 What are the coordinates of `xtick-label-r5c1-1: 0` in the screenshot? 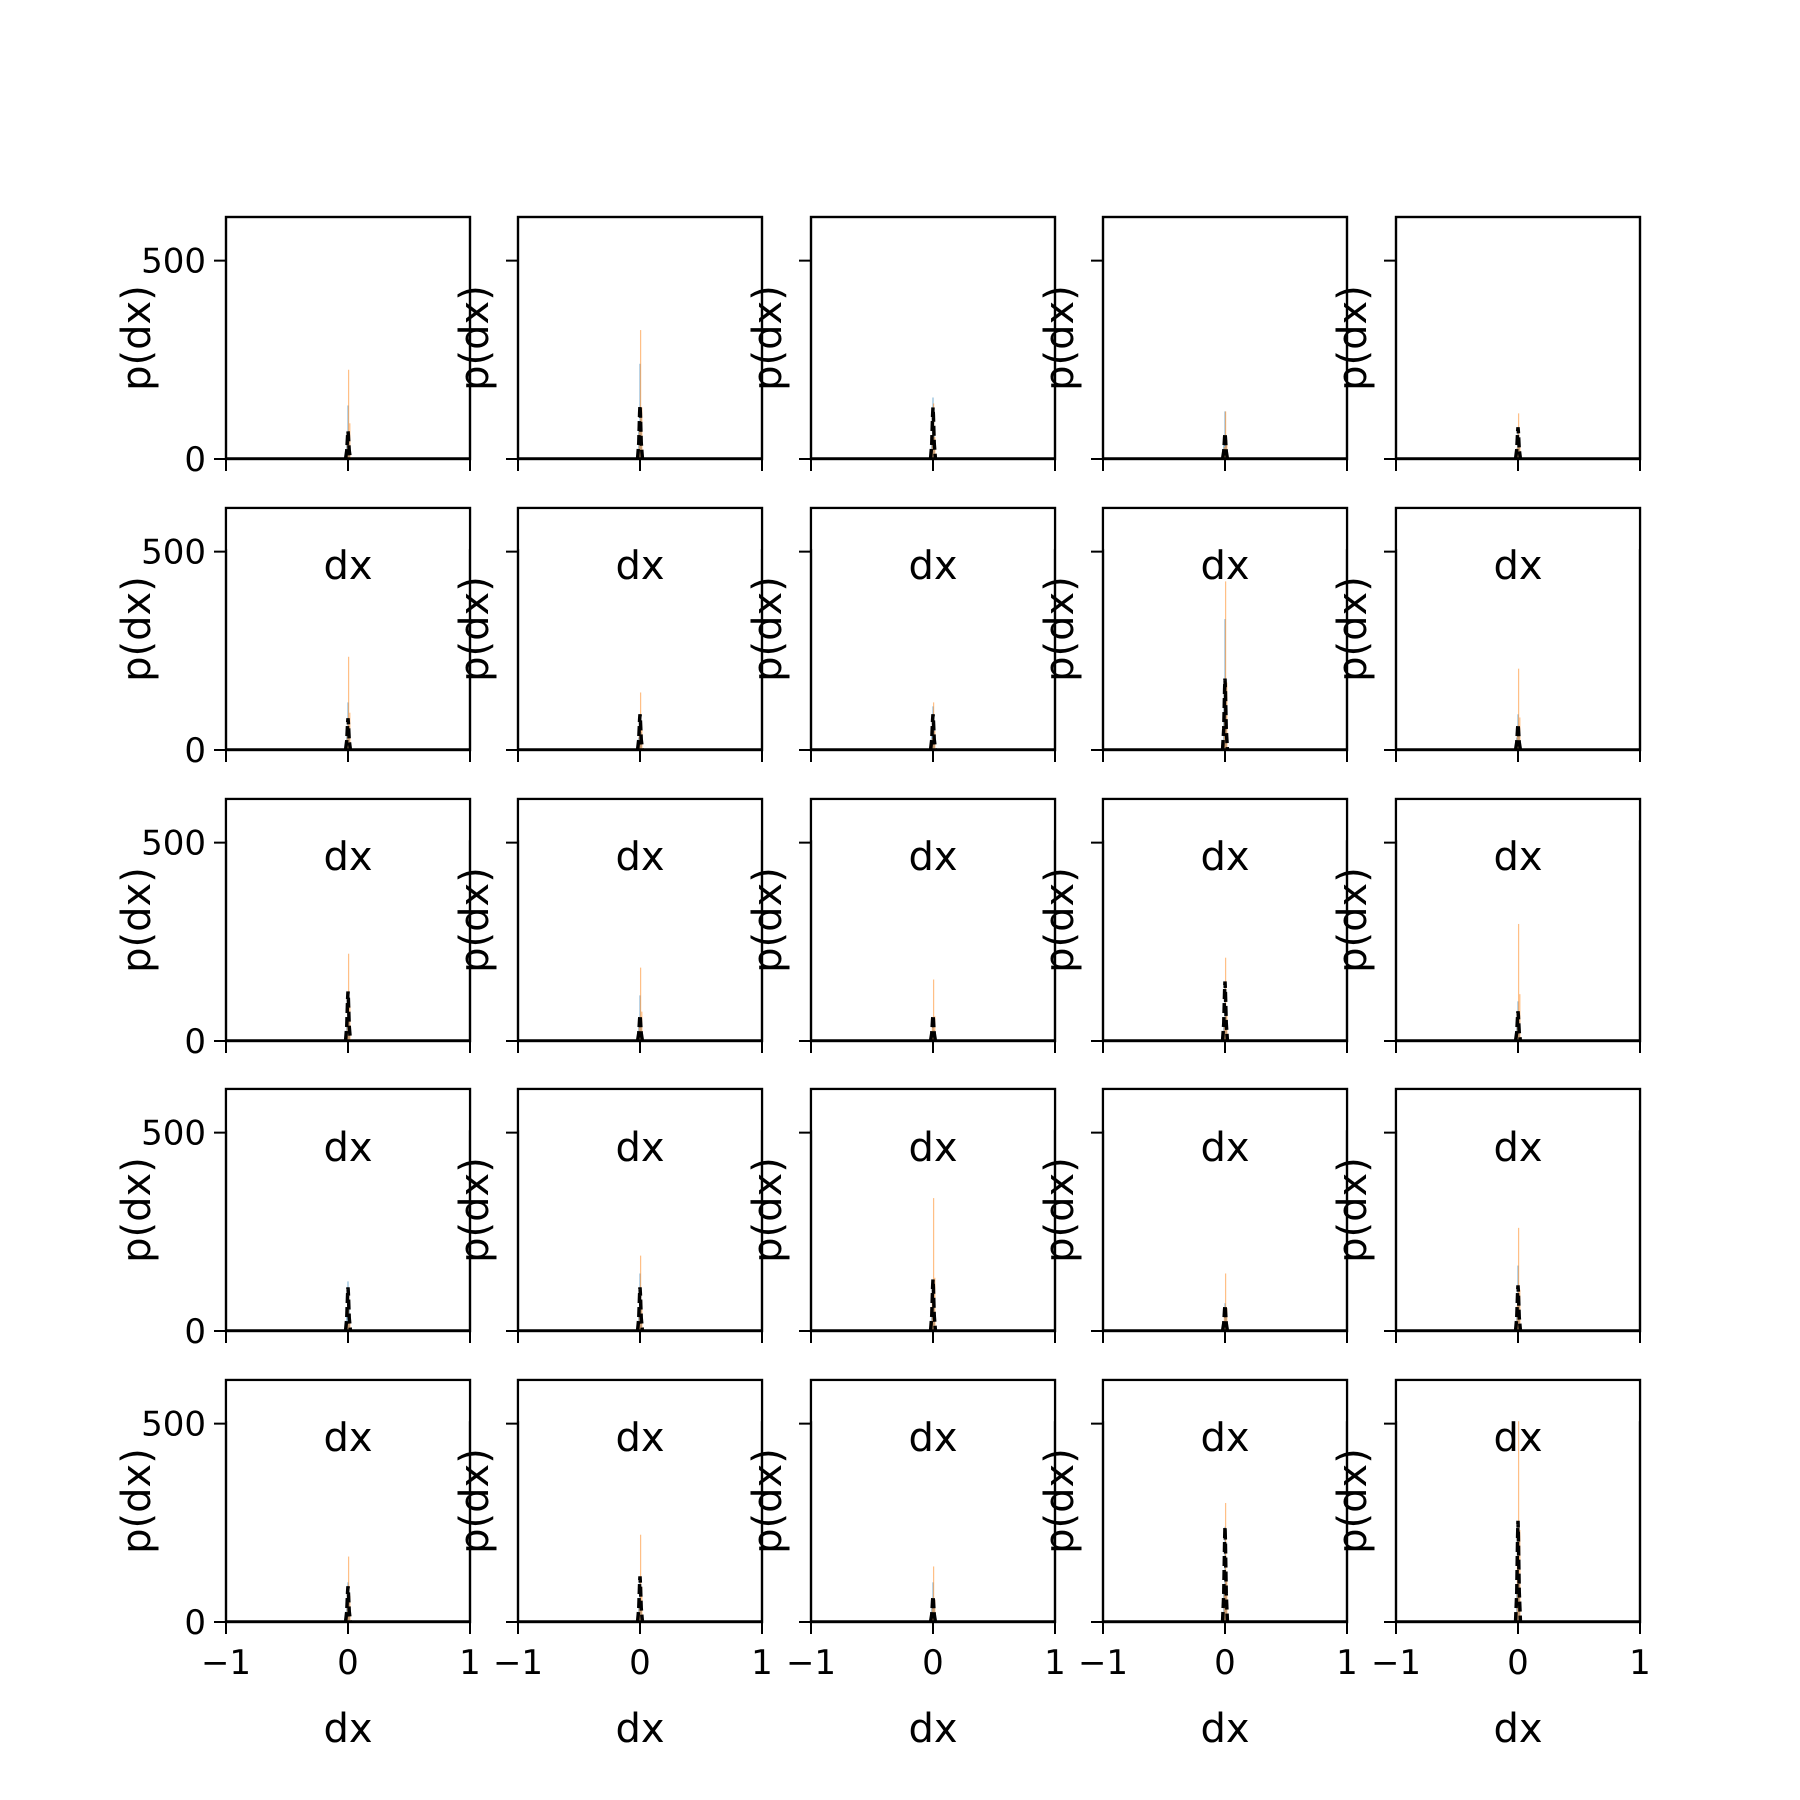 It's located at (348, 1663).